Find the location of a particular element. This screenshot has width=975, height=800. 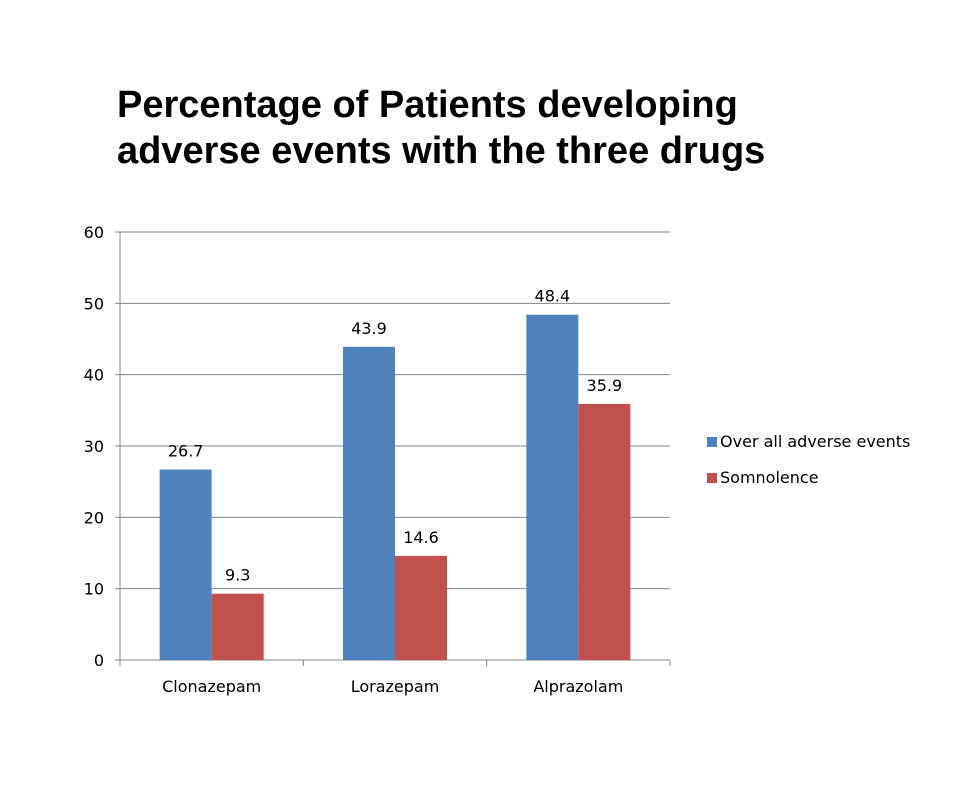

y-tick-label: 60 is located at coordinates (94, 232).